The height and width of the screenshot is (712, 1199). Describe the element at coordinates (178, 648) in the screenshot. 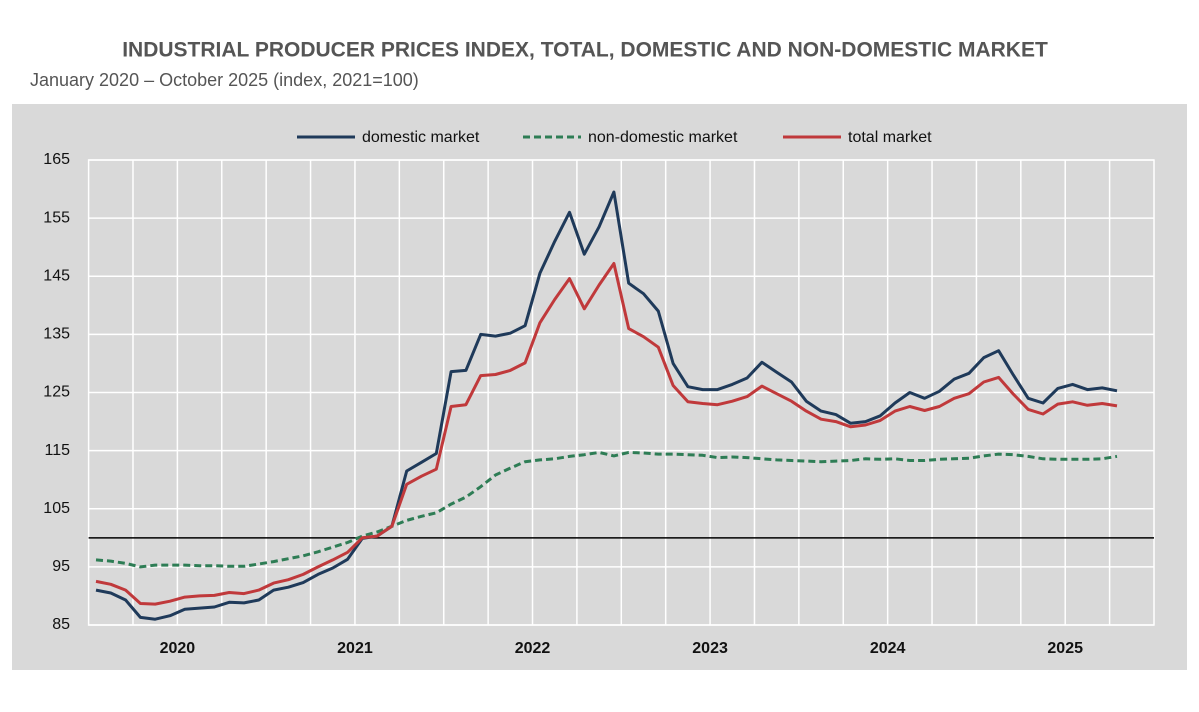

I see `x-tick-label: 2020` at that location.